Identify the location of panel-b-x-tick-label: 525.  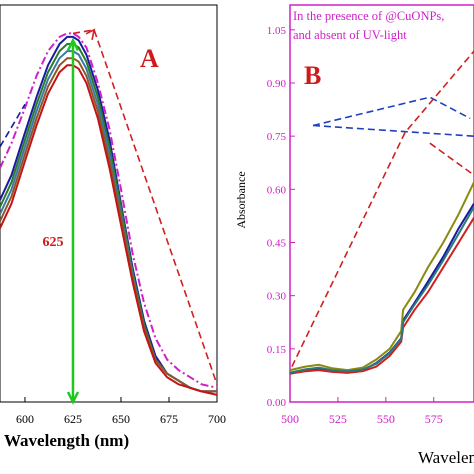
(338, 419).